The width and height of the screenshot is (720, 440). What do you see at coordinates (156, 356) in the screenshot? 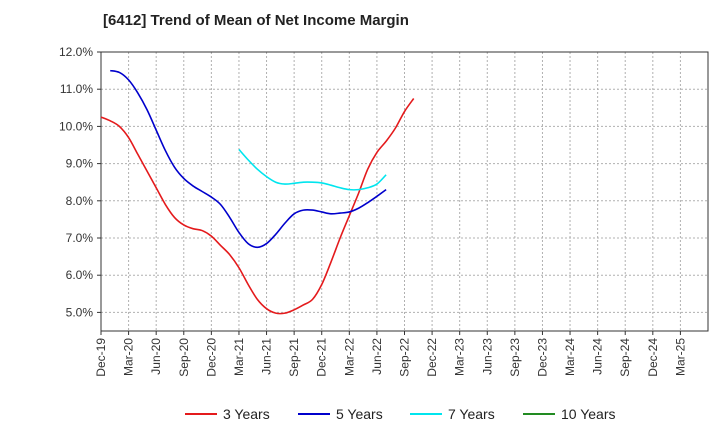
I see `x-tick-label: Jun-20` at bounding box center [156, 356].